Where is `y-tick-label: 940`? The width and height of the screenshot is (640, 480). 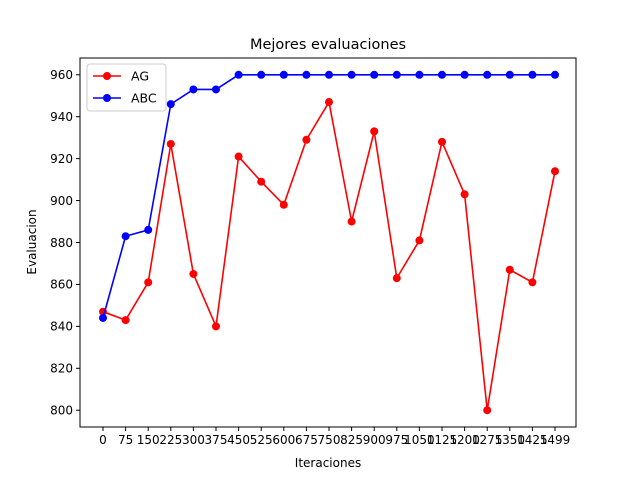
y-tick-label: 940 is located at coordinates (61, 117).